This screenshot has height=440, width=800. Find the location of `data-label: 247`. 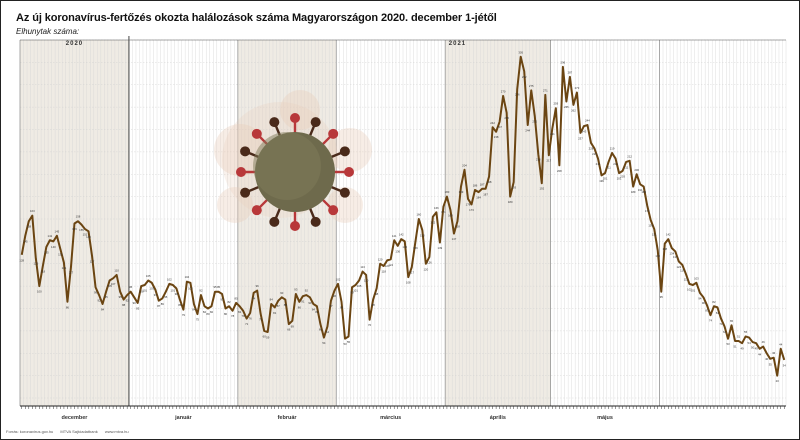

data-label: 247 is located at coordinates (499, 127).